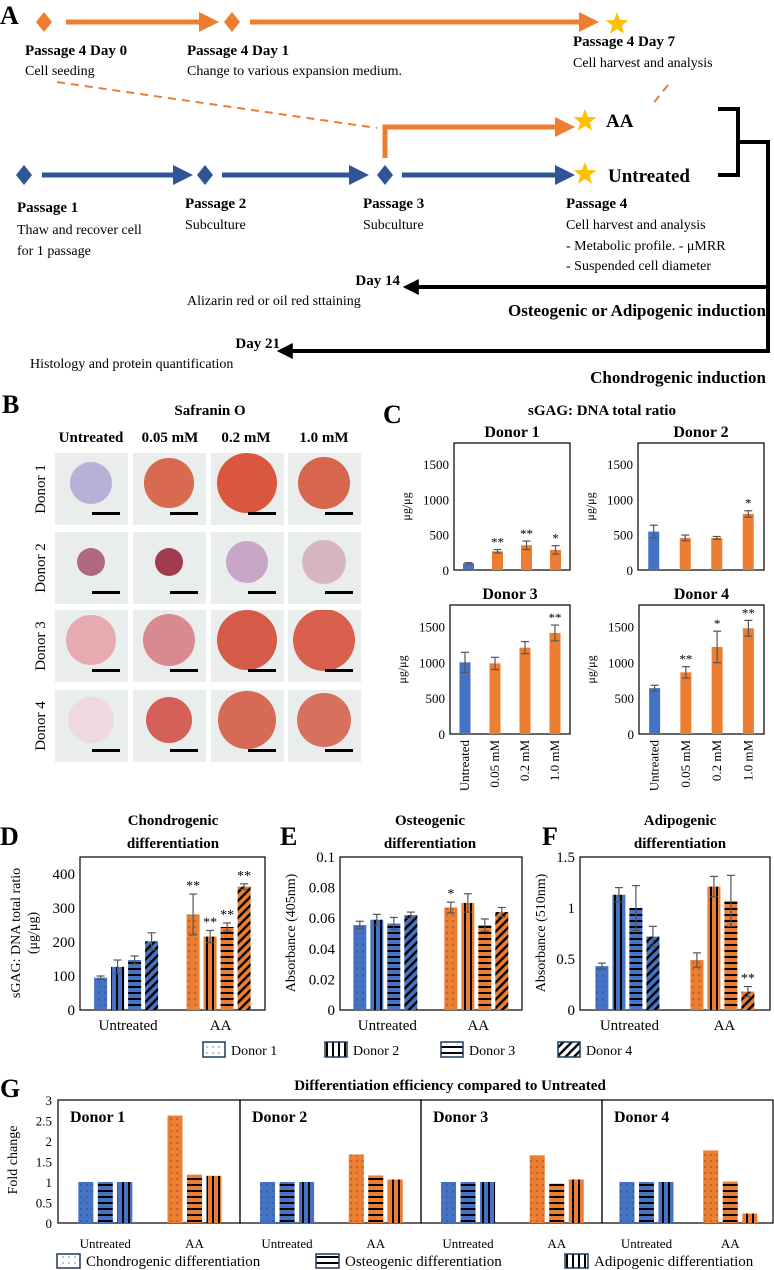  I want to click on row-header: Donor 4, so click(41, 726).